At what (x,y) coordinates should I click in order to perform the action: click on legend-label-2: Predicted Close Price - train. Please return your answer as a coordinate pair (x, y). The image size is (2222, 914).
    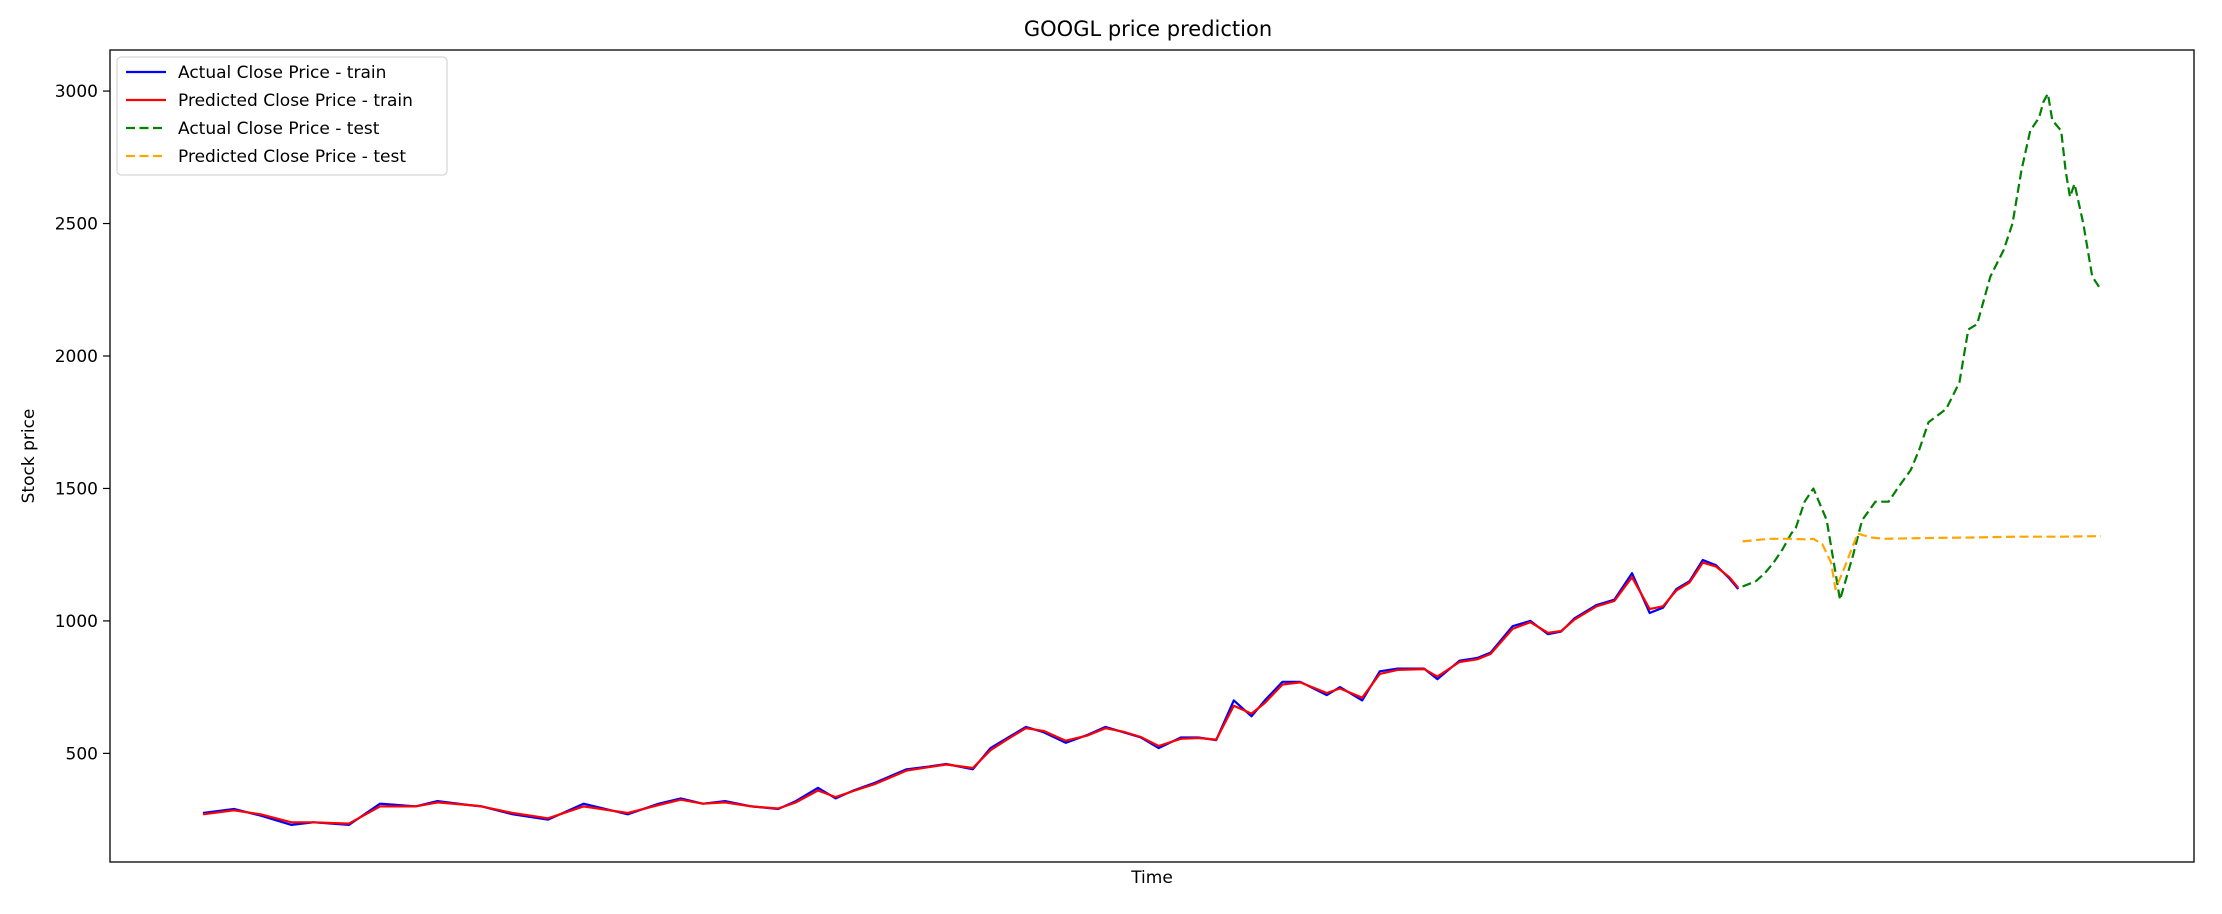
    Looking at the image, I should click on (295, 101).